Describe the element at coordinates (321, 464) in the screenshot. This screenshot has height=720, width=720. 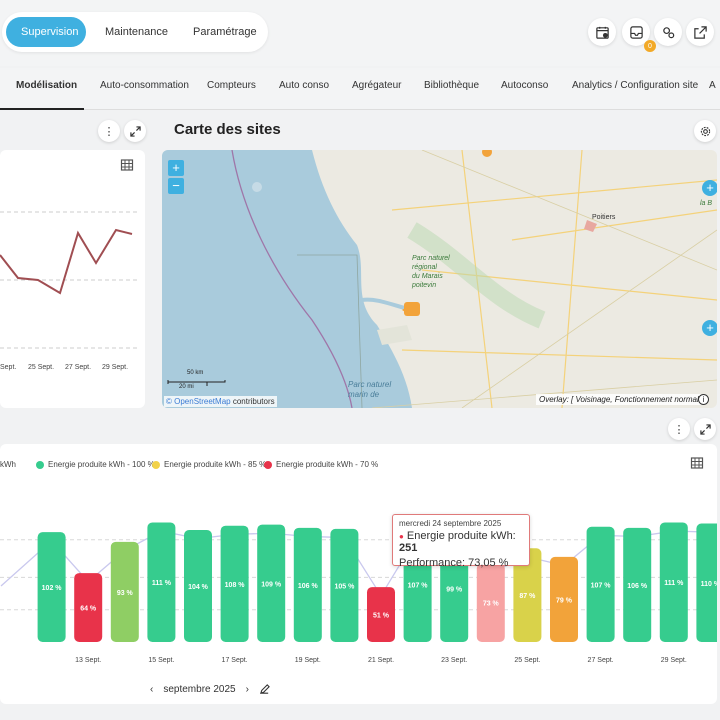
I see `legend-item-70: Energie produite kWh - 70 %` at that location.